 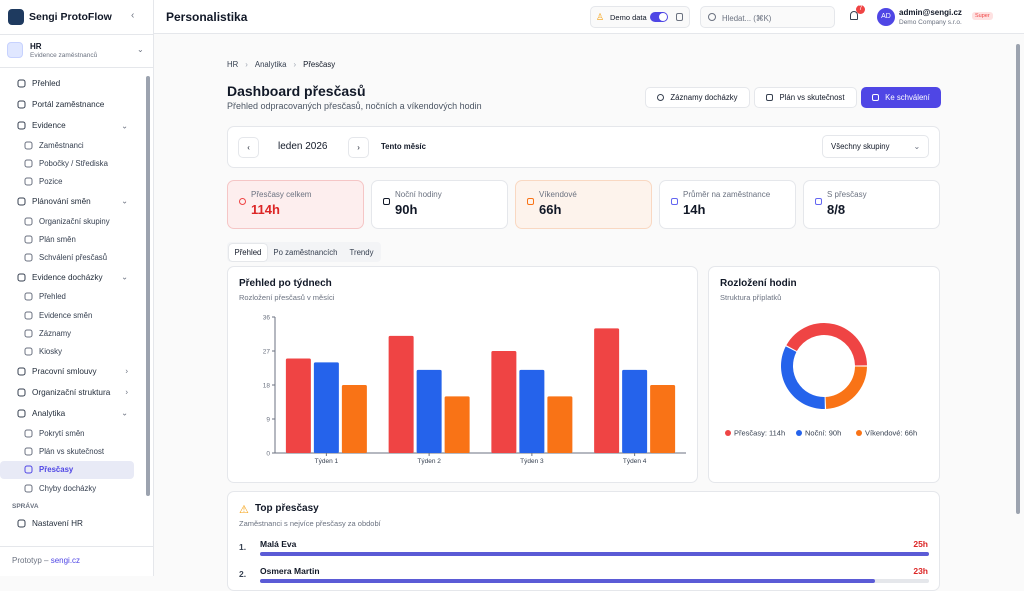 What do you see at coordinates (73, 277) in the screenshot?
I see `nav-item: Evidence docházky ⌄` at bounding box center [73, 277].